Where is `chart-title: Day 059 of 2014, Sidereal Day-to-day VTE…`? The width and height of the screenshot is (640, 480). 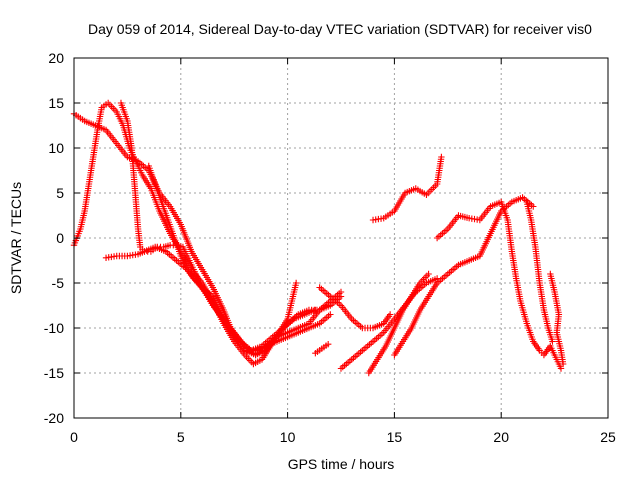 chart-title: Day 059 of 2014, Sidereal Day-to-day VTE… is located at coordinates (340, 29).